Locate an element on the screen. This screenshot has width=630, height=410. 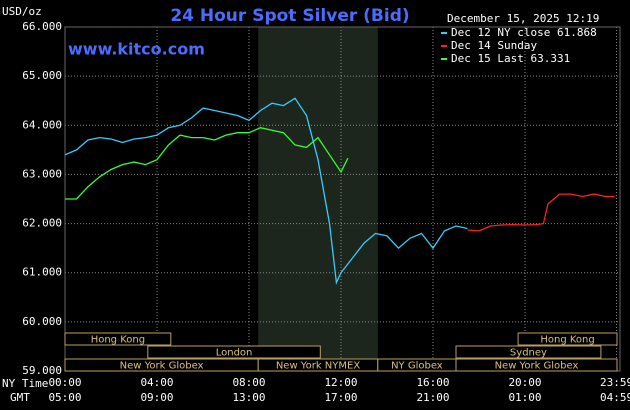
y-tick-label: 63.000 is located at coordinates (42, 173).